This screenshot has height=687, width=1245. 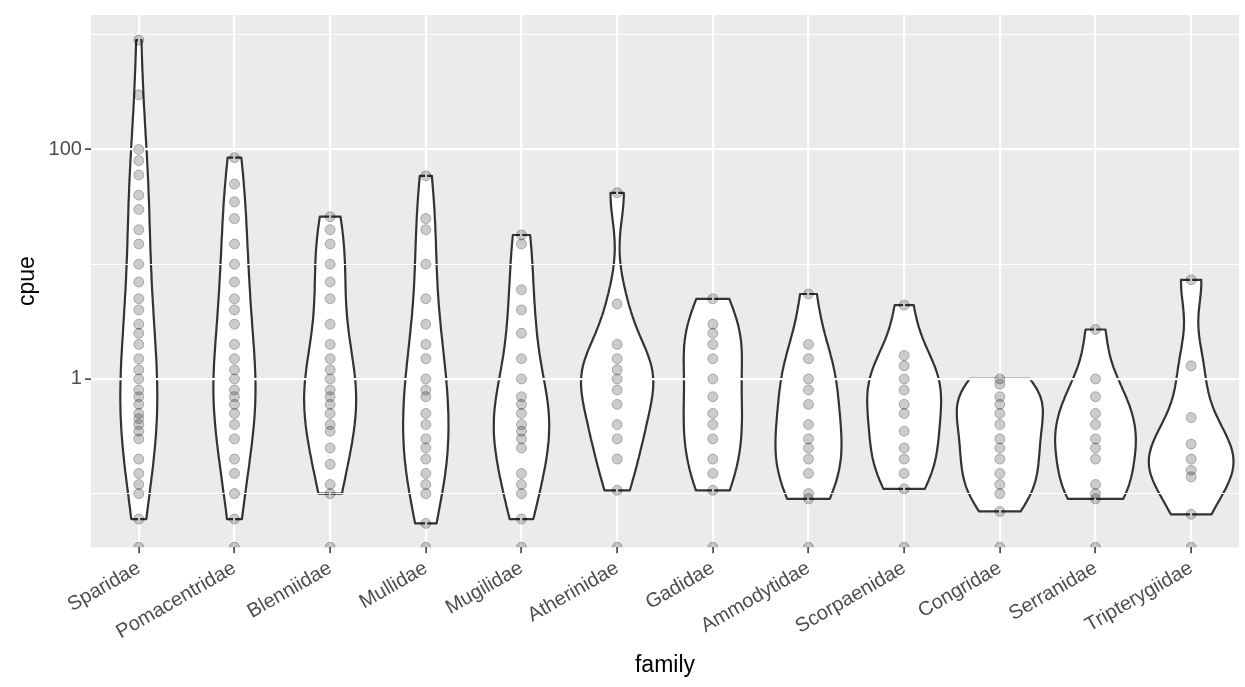 What do you see at coordinates (65, 148) in the screenshot?
I see `y-tick-label: 100` at bounding box center [65, 148].